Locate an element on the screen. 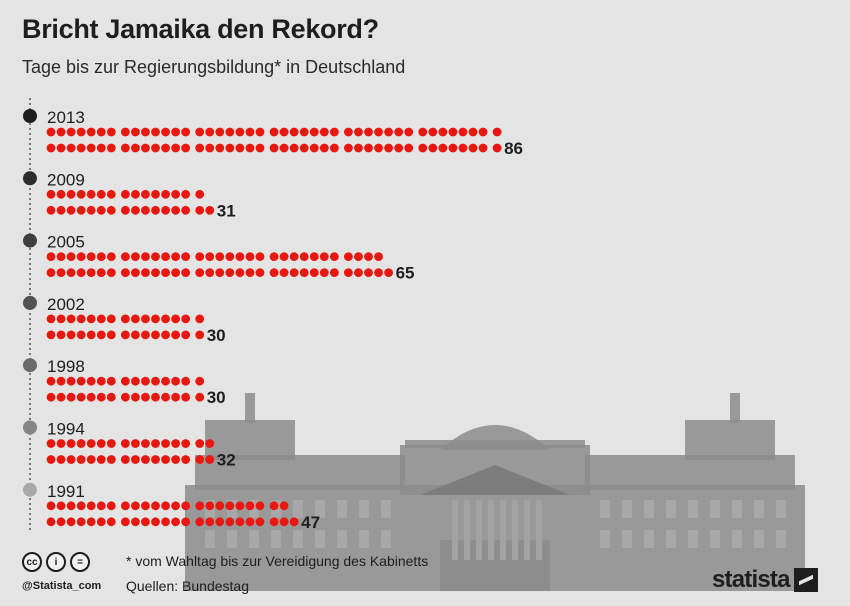 Image resolution: width=850 pixels, height=606 pixels. year-label: 1991 is located at coordinates (66, 491).